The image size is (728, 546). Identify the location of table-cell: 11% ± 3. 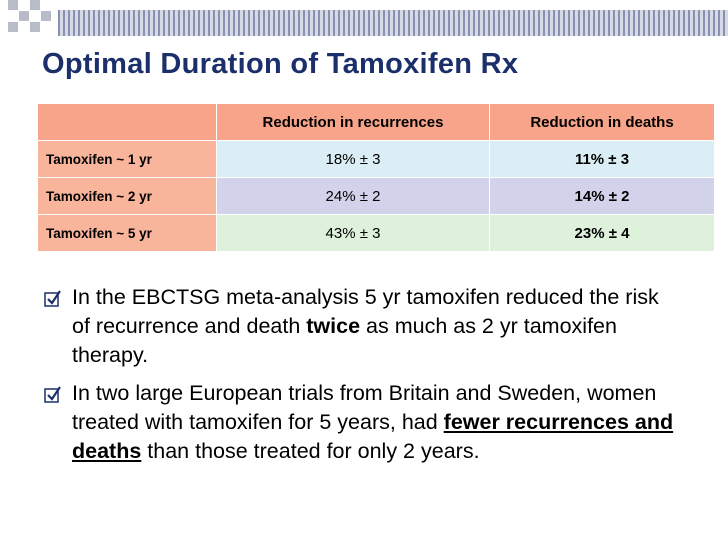
(602, 159).